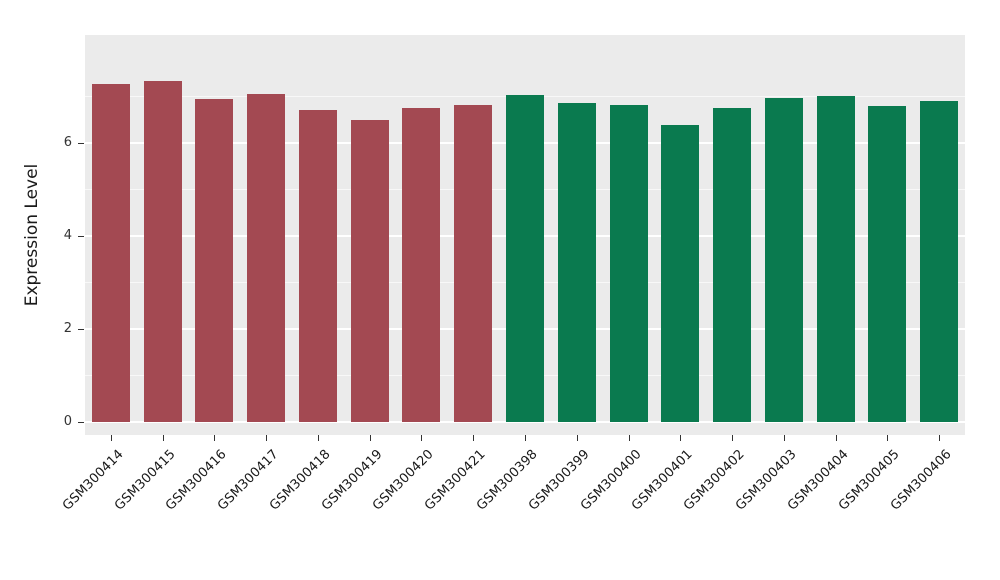 The width and height of the screenshot is (1000, 580). I want to click on y-tick-label: 0, so click(67, 421).